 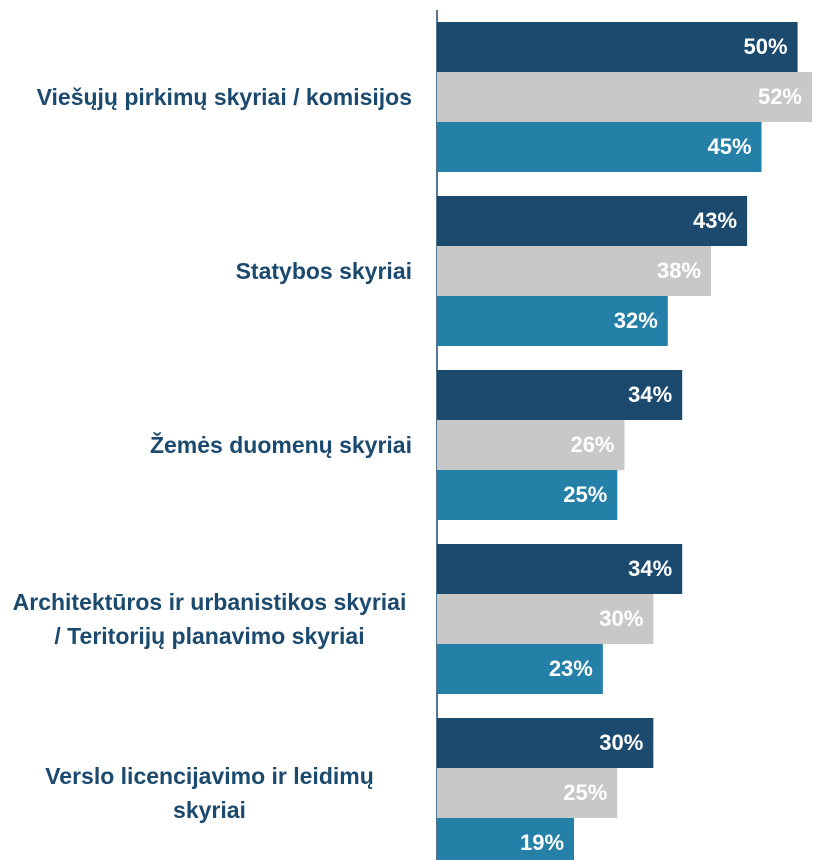 I want to click on value-label: 43%, so click(x=715, y=220).